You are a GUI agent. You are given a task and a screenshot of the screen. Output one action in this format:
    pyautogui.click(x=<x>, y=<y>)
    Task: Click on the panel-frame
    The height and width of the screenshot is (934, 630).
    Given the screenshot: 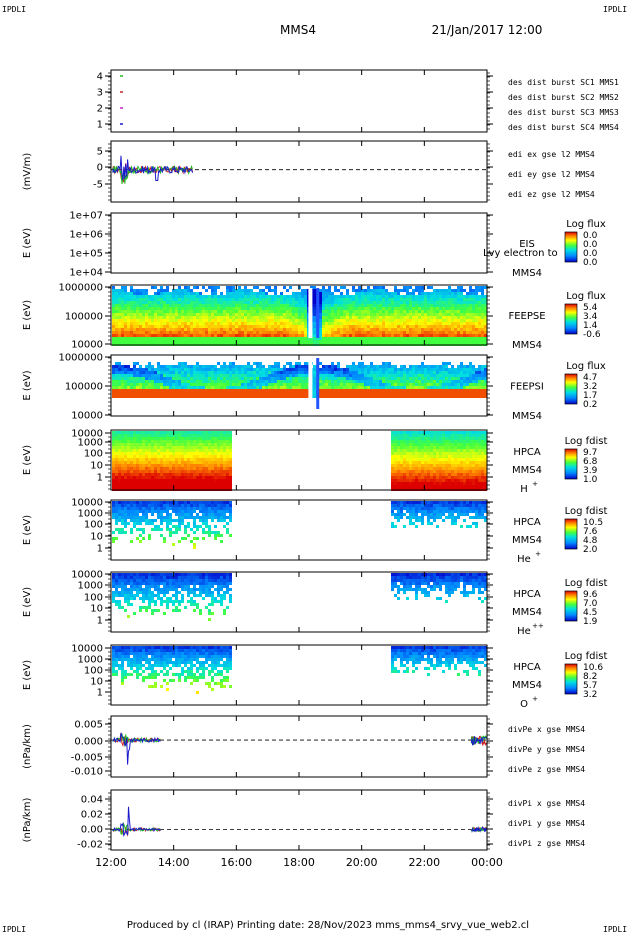 What is the action you would take?
    pyautogui.click(x=299, y=101)
    